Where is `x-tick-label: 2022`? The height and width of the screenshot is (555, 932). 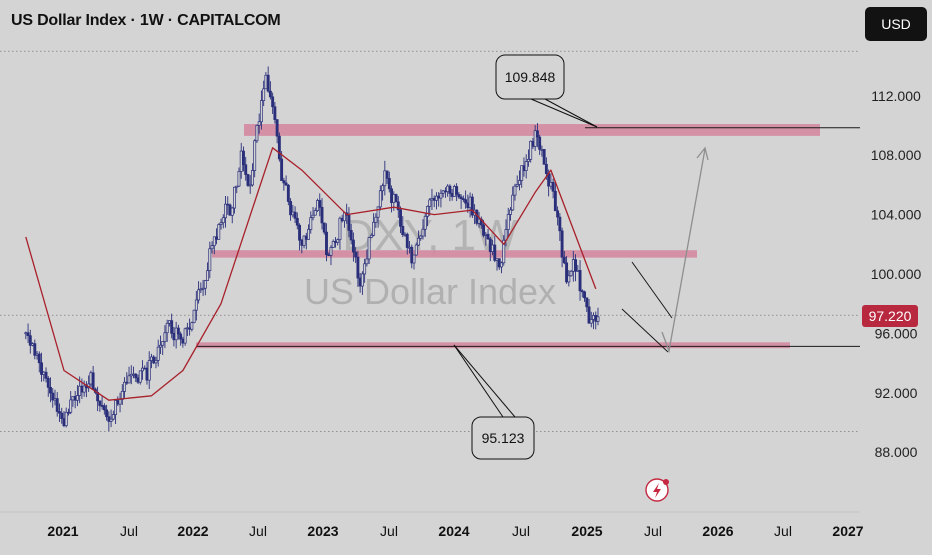 x-tick-label: 2022 is located at coordinates (192, 531).